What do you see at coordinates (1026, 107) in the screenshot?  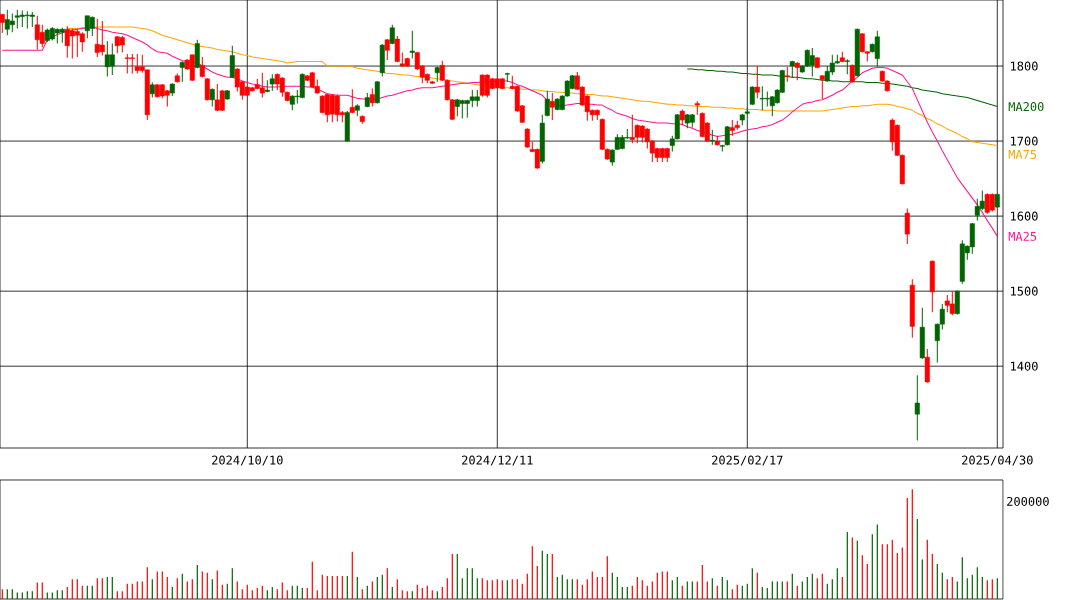 I see `series-label: MA200` at bounding box center [1026, 107].